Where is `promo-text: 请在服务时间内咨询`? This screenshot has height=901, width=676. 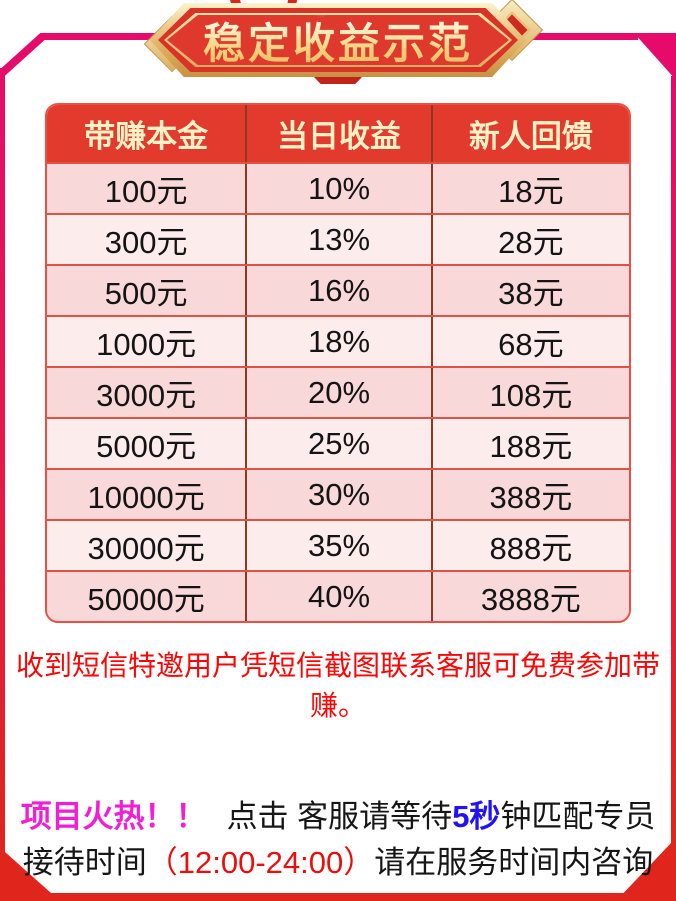 promo-text: 请在服务时间内咨询 is located at coordinates (514, 862).